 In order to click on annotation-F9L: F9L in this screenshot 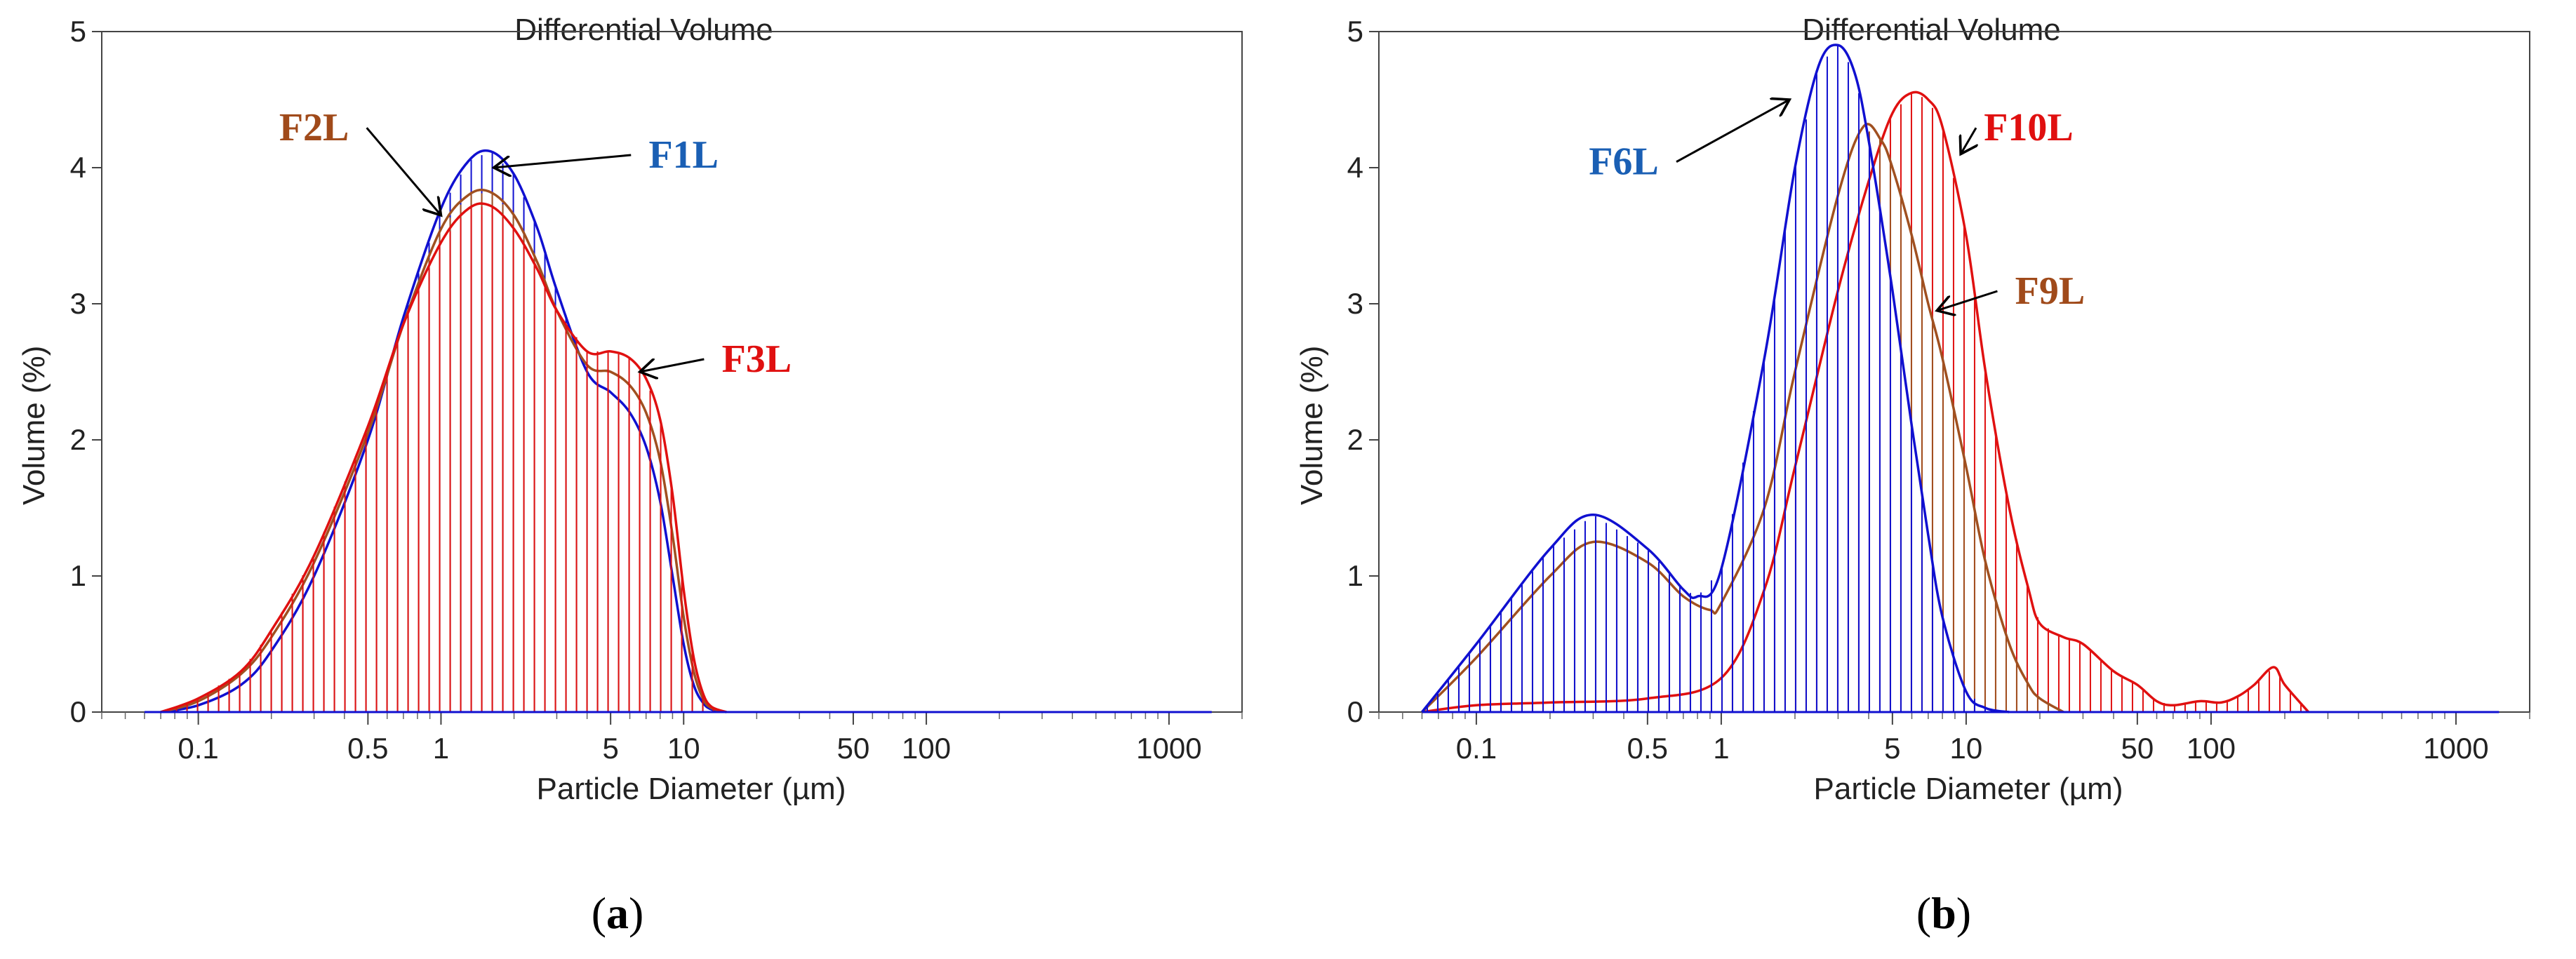, I will do `click(2050, 291)`.